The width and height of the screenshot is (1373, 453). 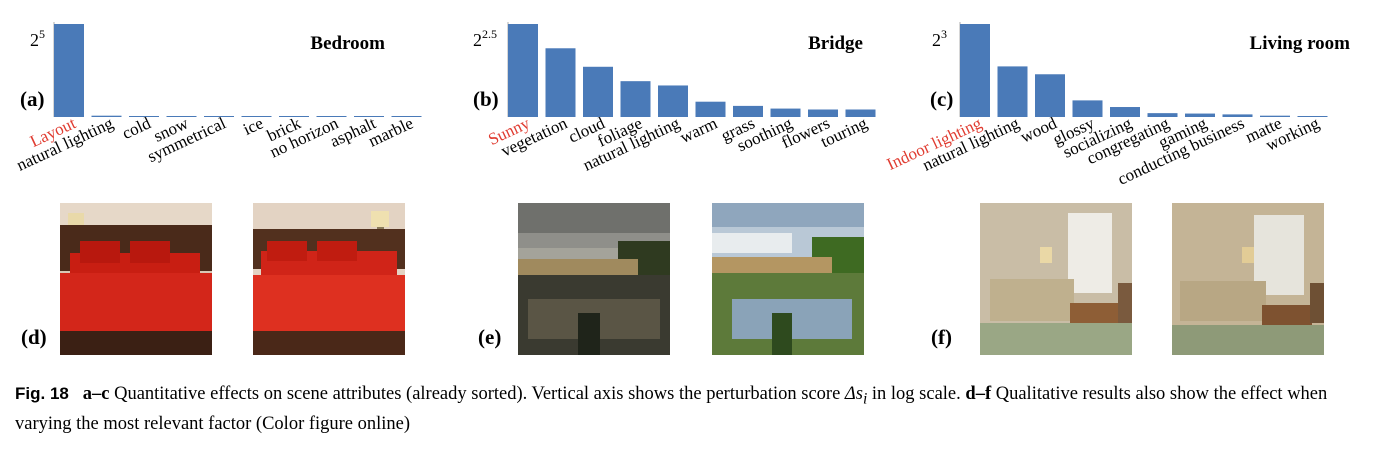 What do you see at coordinates (853, 394) in the screenshot?
I see `caption-math: Δs` at bounding box center [853, 394].